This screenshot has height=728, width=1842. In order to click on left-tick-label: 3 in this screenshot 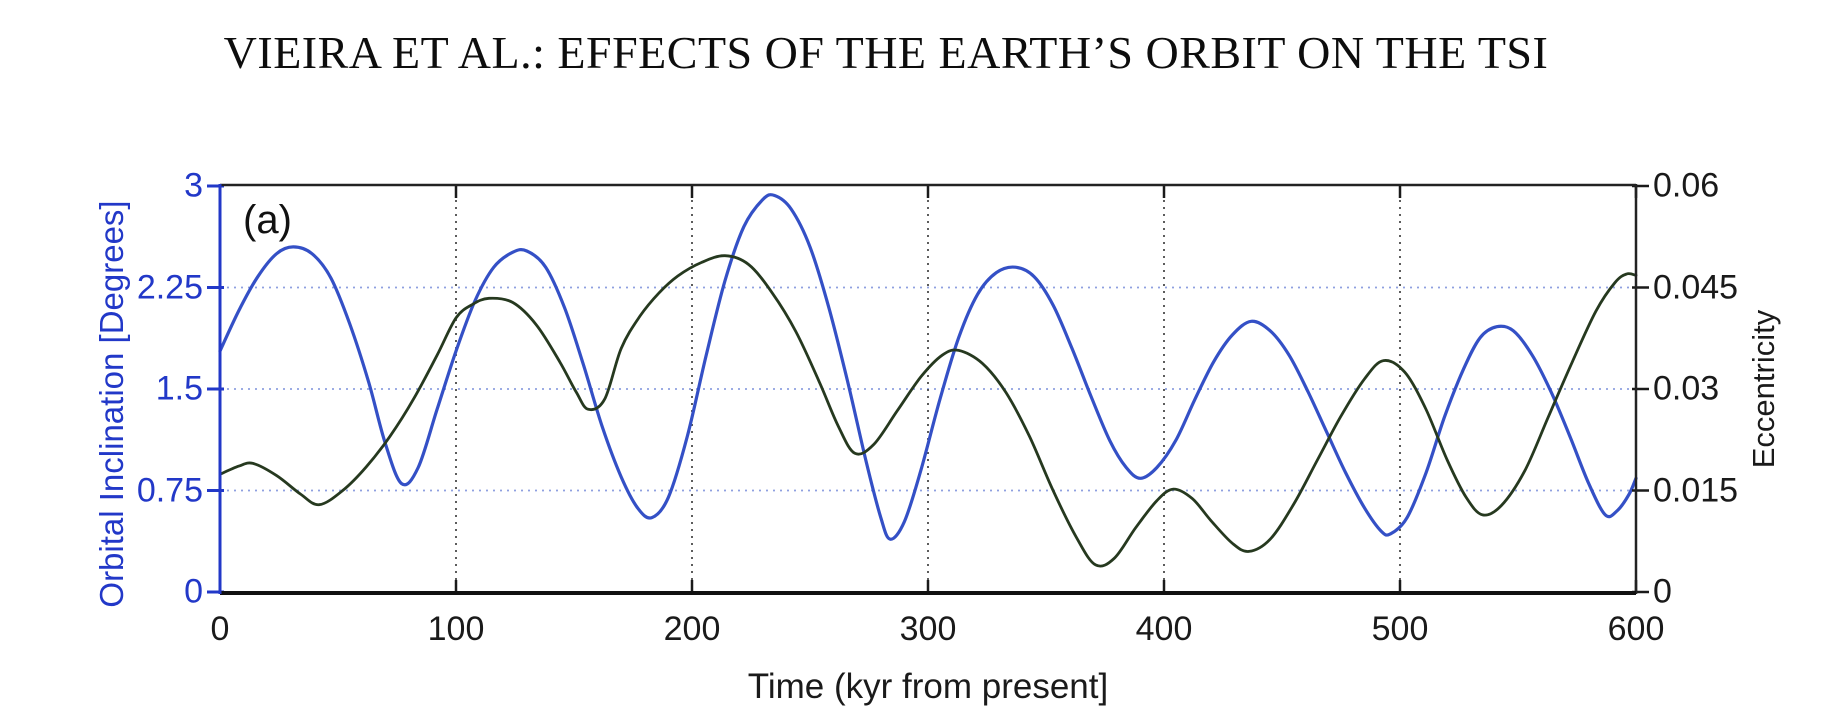, I will do `click(193, 185)`.